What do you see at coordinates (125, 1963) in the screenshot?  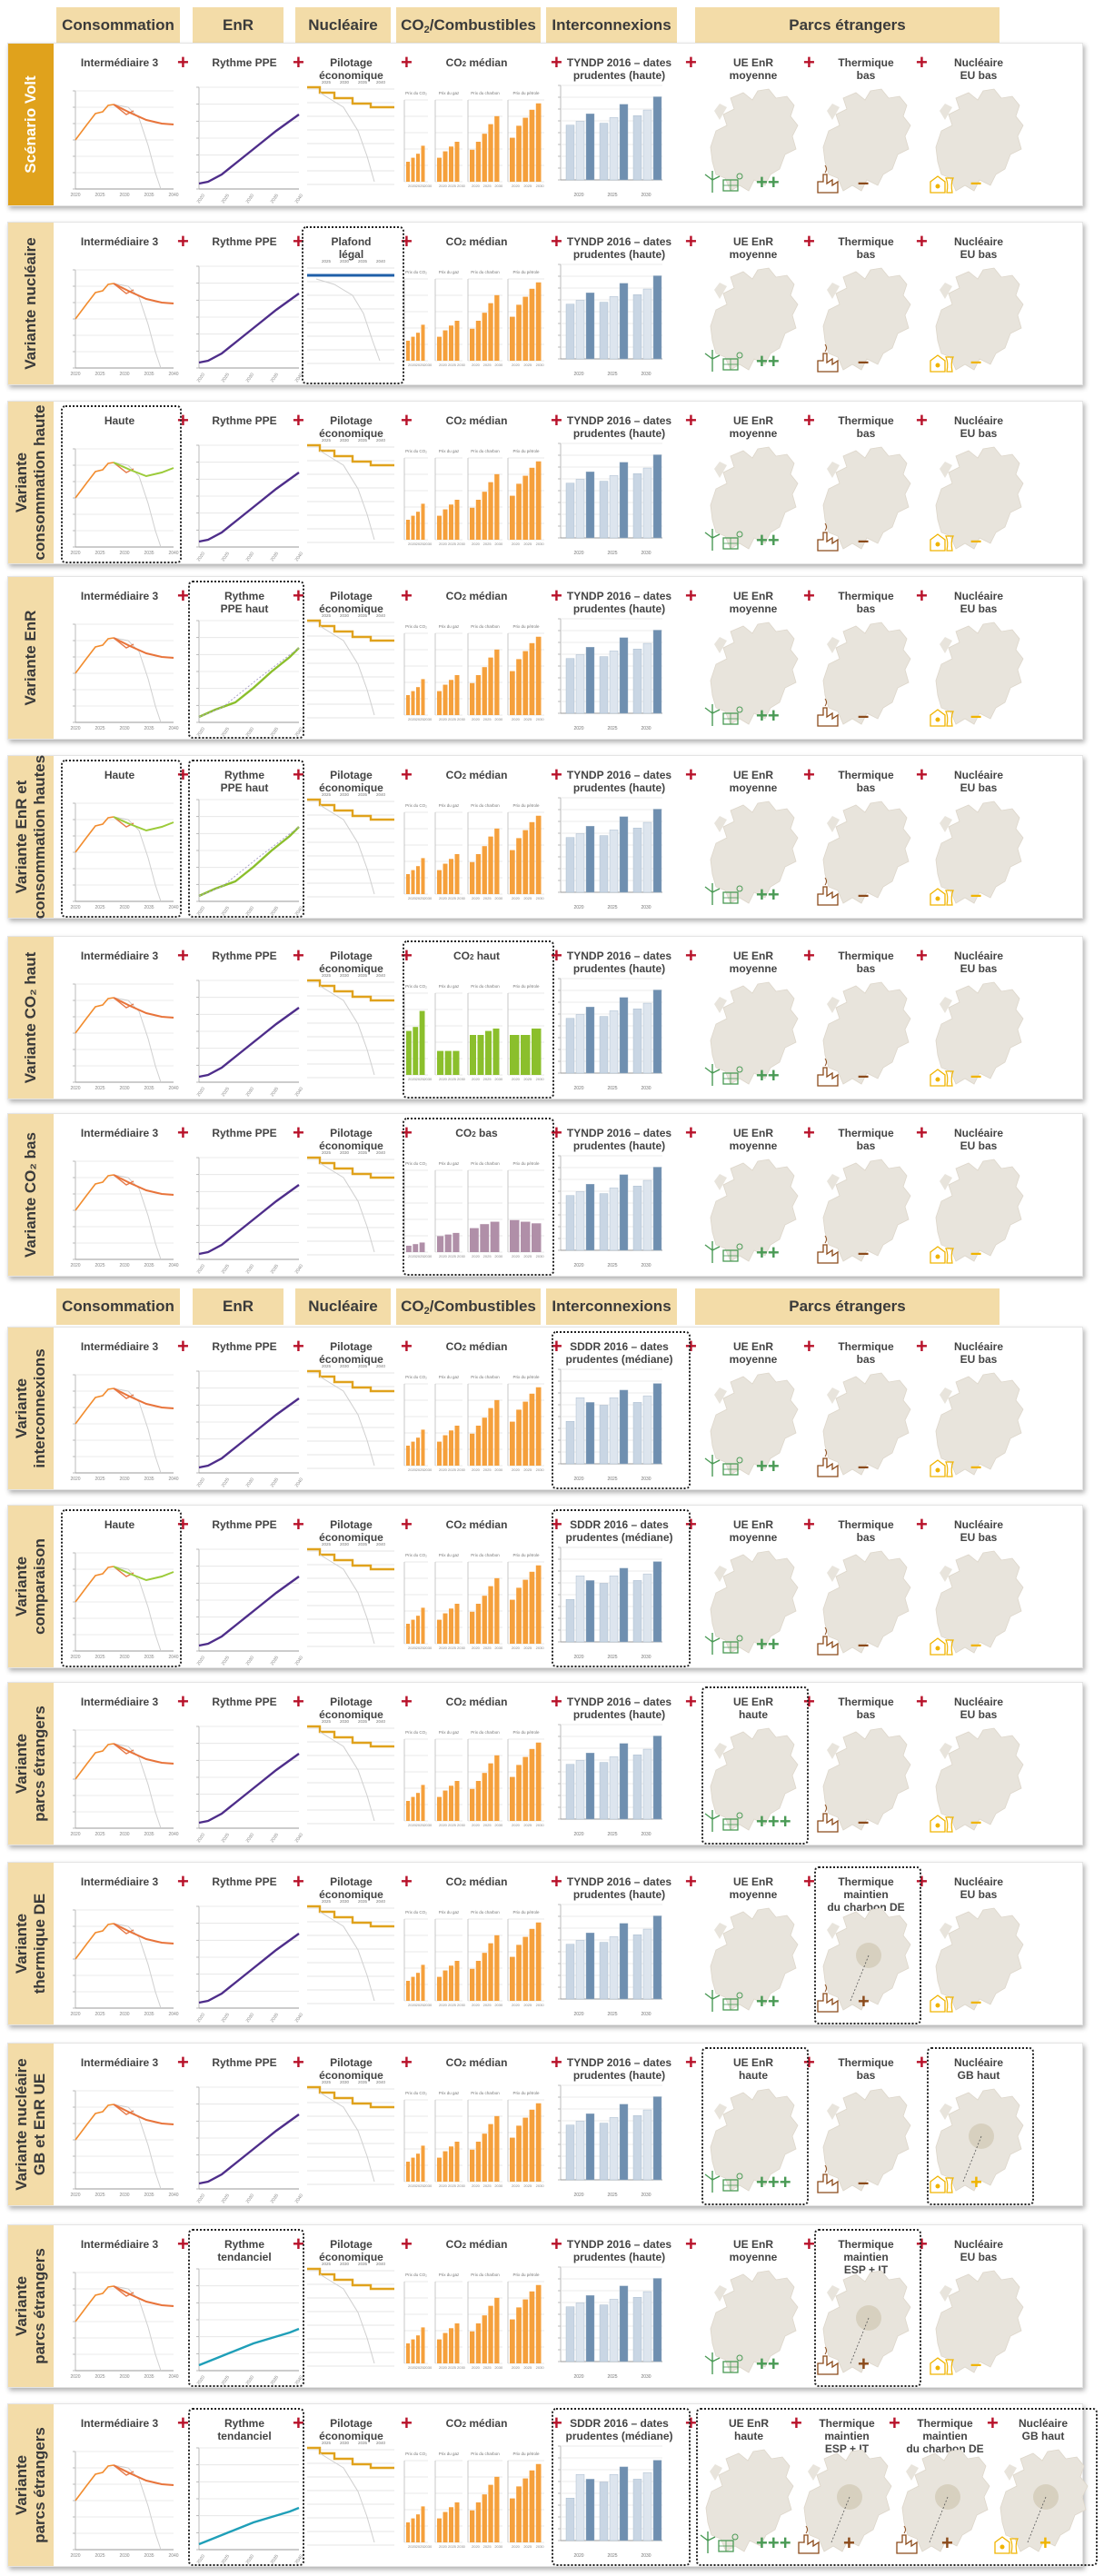 I see `cons-mini-chart: 2020 2025 2030 2035 2040` at bounding box center [125, 1963].